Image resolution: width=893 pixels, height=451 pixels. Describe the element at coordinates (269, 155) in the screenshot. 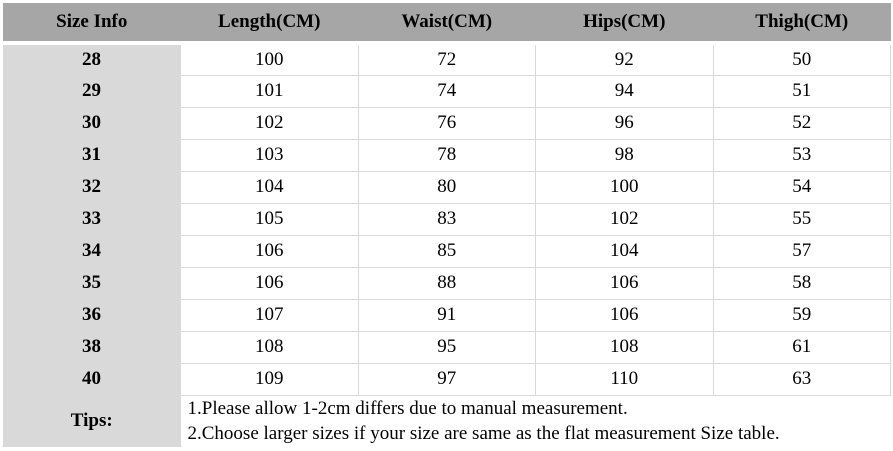

I see `length-cell: 103` at that location.